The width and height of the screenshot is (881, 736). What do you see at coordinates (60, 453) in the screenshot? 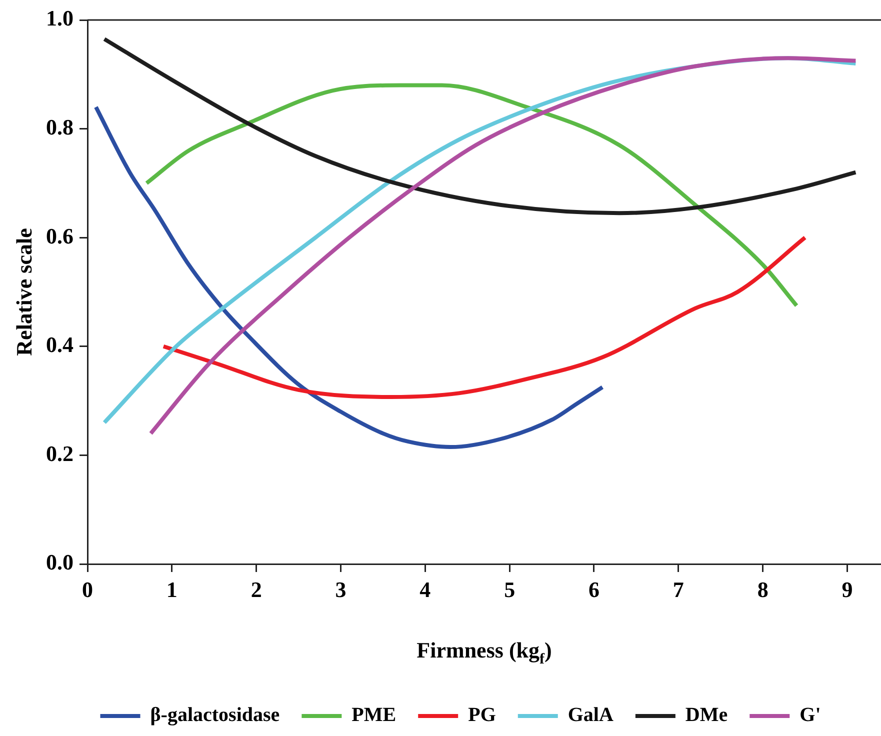
I see `y-tick-label: 0.2` at bounding box center [60, 453].